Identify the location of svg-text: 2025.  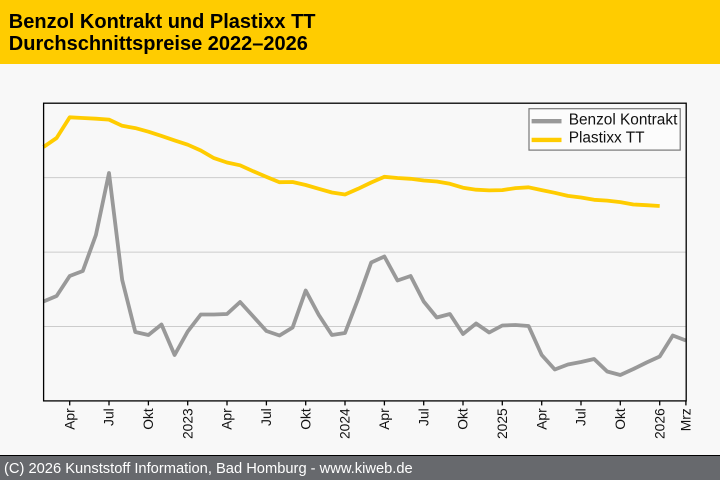
(502, 423).